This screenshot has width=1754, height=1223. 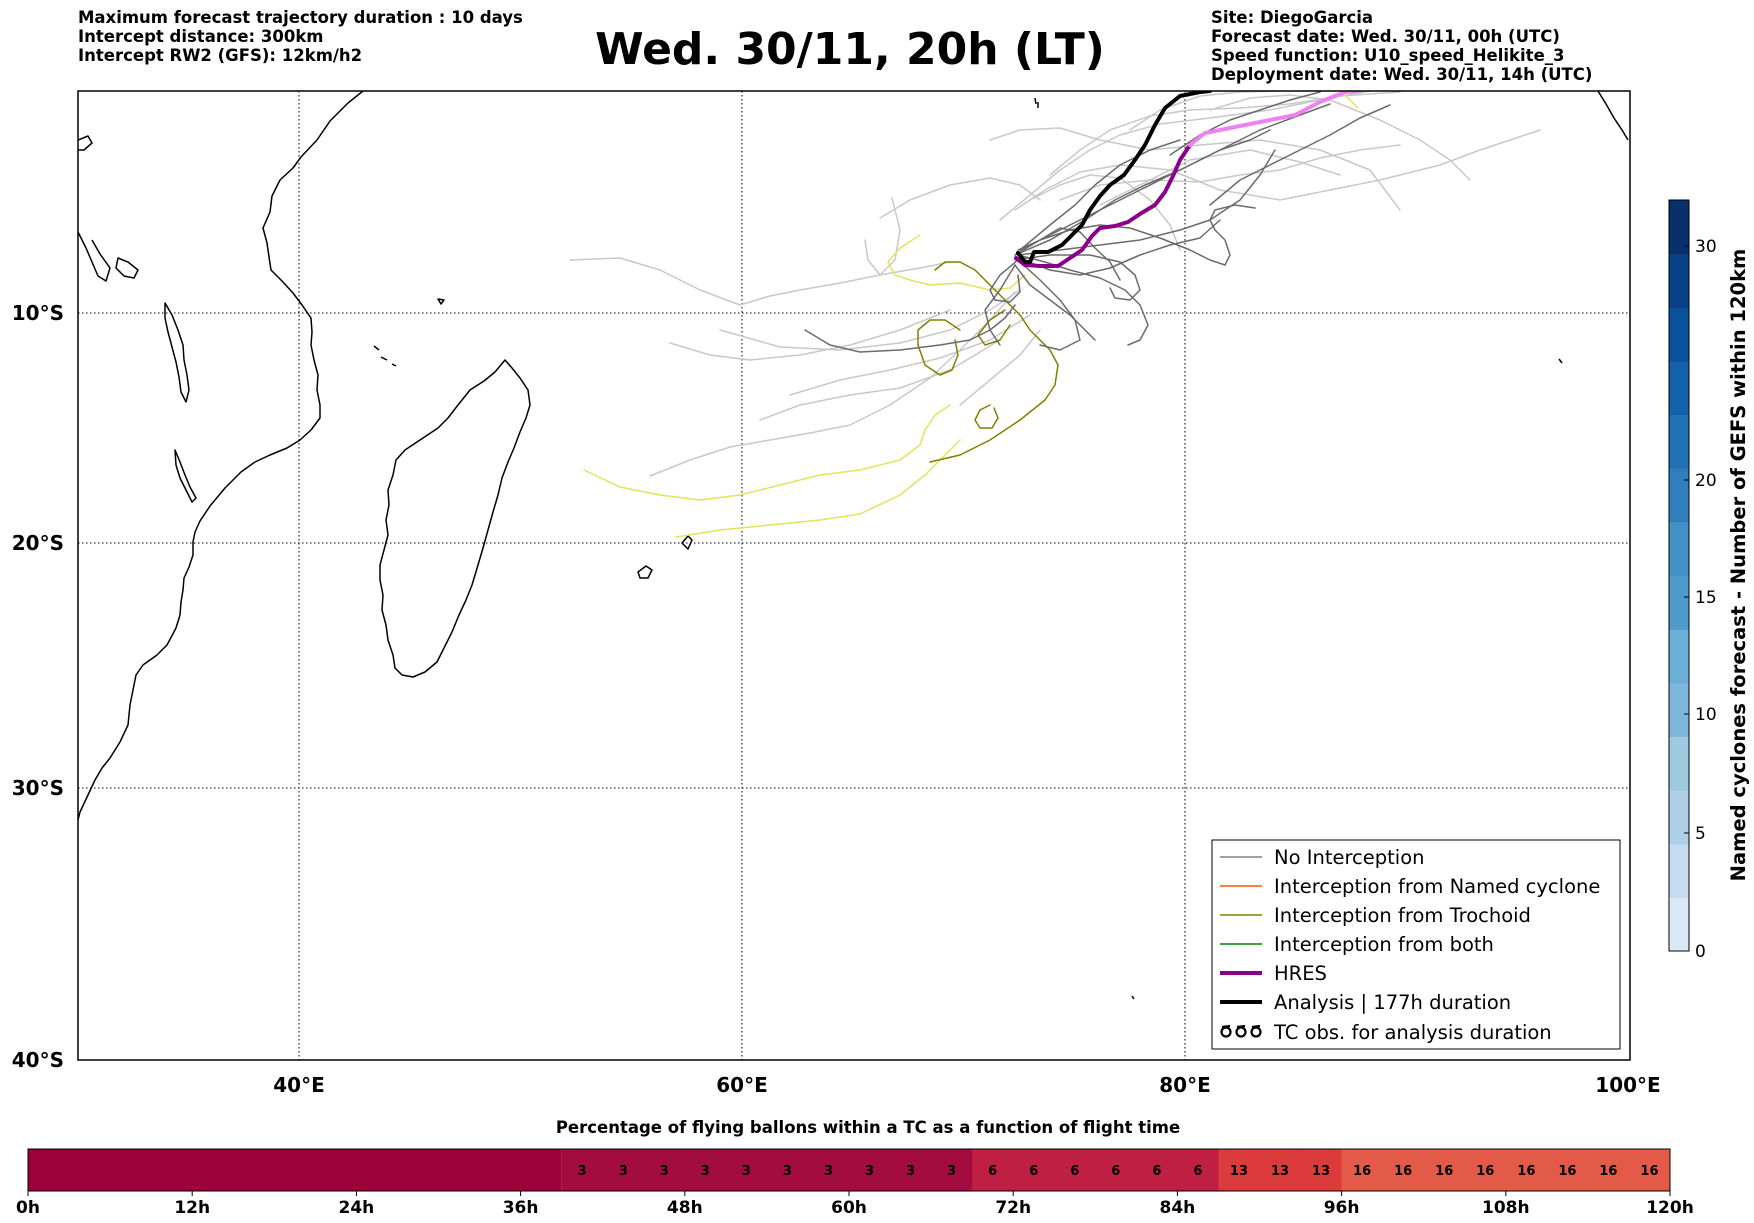 What do you see at coordinates (357, 1208) in the screenshot?
I see `percentage-bar-hour-label: 24h` at bounding box center [357, 1208].